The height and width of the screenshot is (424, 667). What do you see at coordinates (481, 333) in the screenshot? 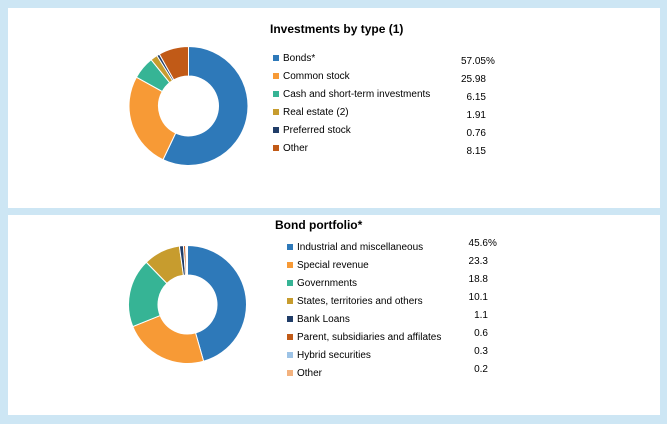
I see `value-number: 0.6` at bounding box center [481, 333].